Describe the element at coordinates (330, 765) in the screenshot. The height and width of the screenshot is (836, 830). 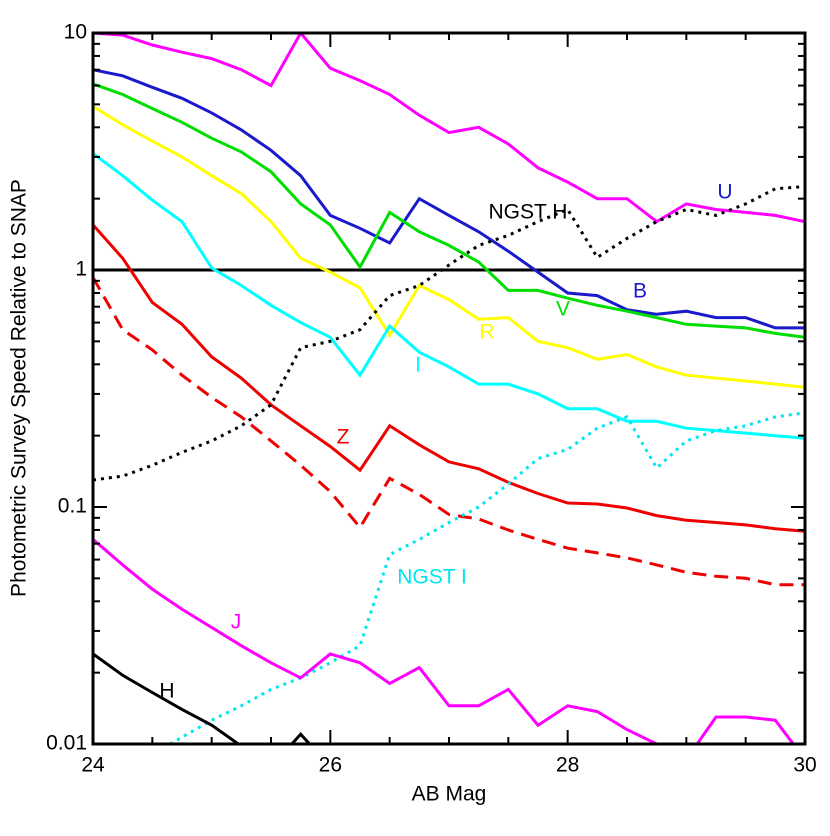
I see `x-tick-label: 26` at that location.